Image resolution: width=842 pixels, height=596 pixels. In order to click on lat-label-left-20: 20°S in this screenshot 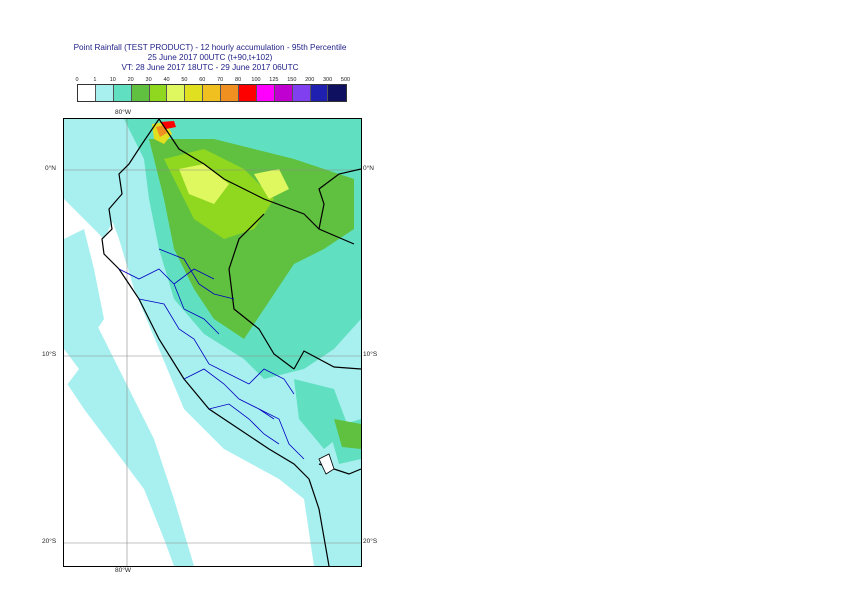, I will do `click(49, 541)`.